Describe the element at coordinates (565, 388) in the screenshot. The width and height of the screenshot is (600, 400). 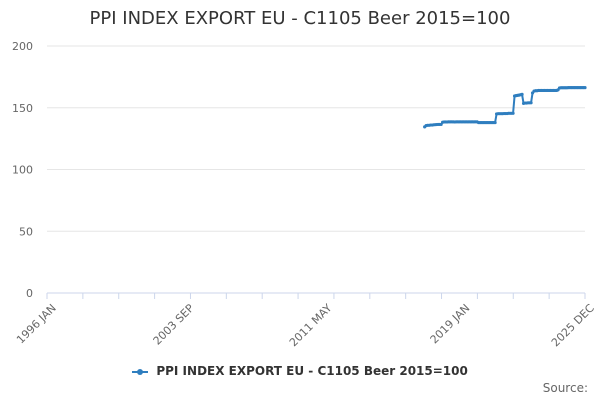
I see `source-label: Source:` at that location.